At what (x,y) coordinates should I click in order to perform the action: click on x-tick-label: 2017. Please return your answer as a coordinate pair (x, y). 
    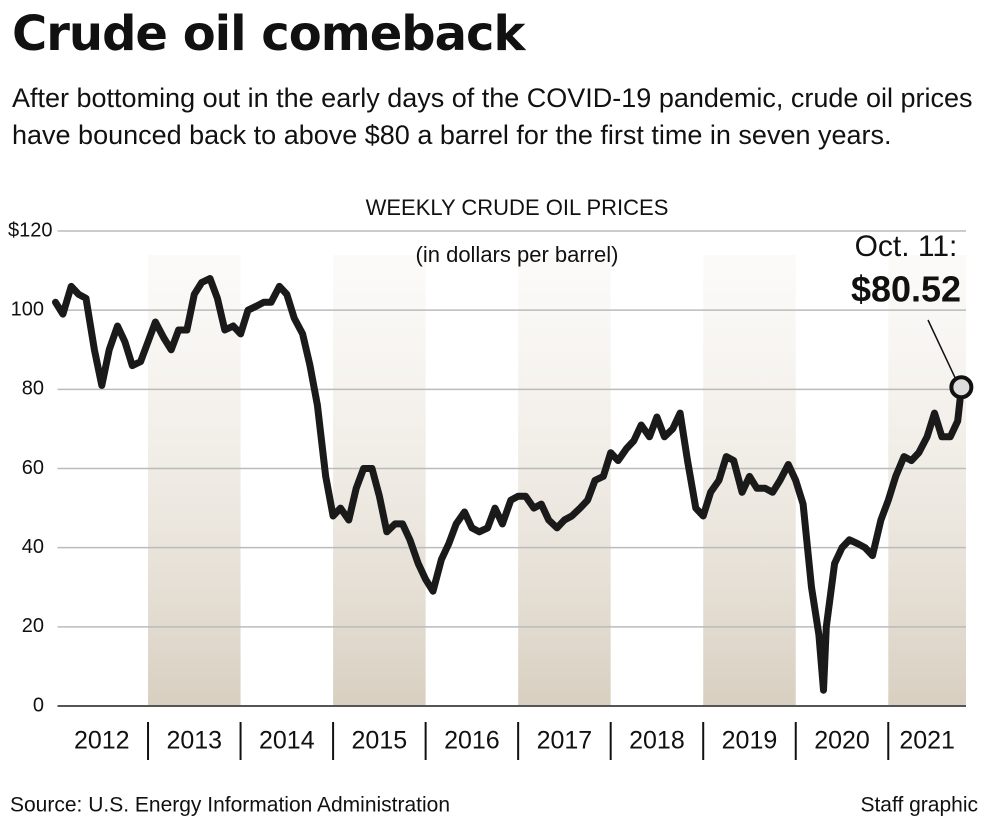
    Looking at the image, I should click on (565, 741).